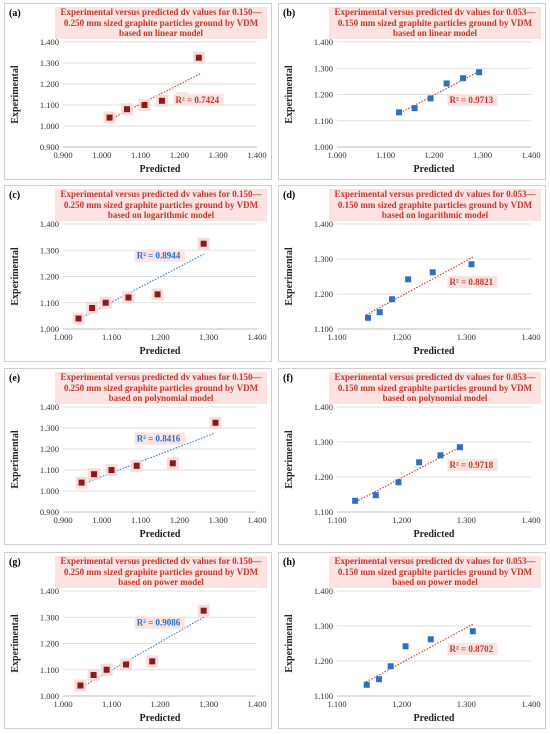 Image resolution: width=550 pixels, height=734 pixels. What do you see at coordinates (289, 562) in the screenshot?
I see `panel-label: (h)` at bounding box center [289, 562].